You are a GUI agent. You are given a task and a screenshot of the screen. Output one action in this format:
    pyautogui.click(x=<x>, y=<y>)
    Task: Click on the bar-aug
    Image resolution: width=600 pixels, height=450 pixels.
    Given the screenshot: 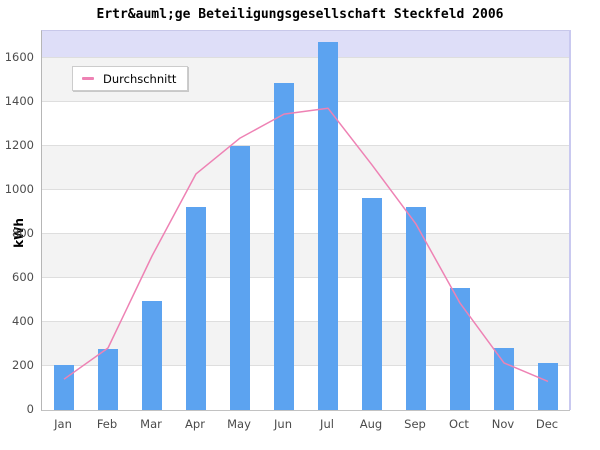 What is the action you would take?
    pyautogui.click(x=372, y=303)
    